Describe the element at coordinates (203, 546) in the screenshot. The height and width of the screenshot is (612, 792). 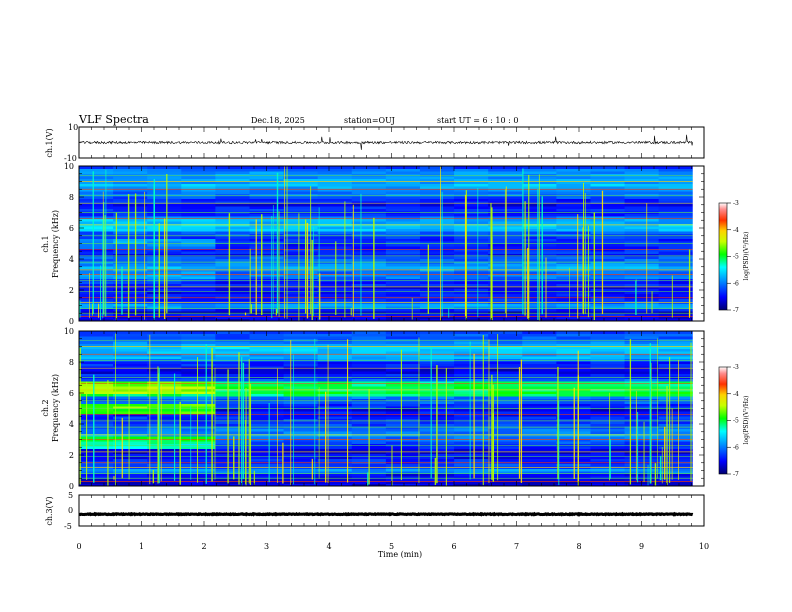
I see `time-tick-label: 2` at that location.